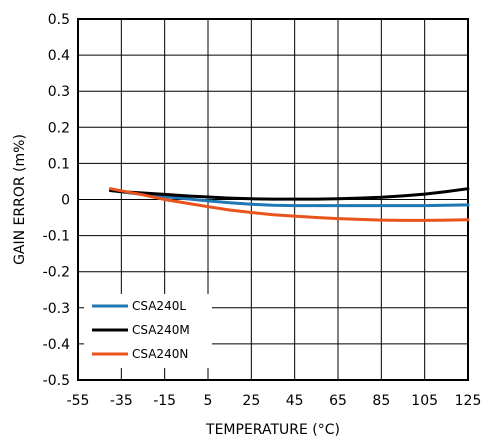 The width and height of the screenshot is (487, 439). Describe the element at coordinates (56, 273) in the screenshot. I see `y-tick-label: -0.2` at that location.